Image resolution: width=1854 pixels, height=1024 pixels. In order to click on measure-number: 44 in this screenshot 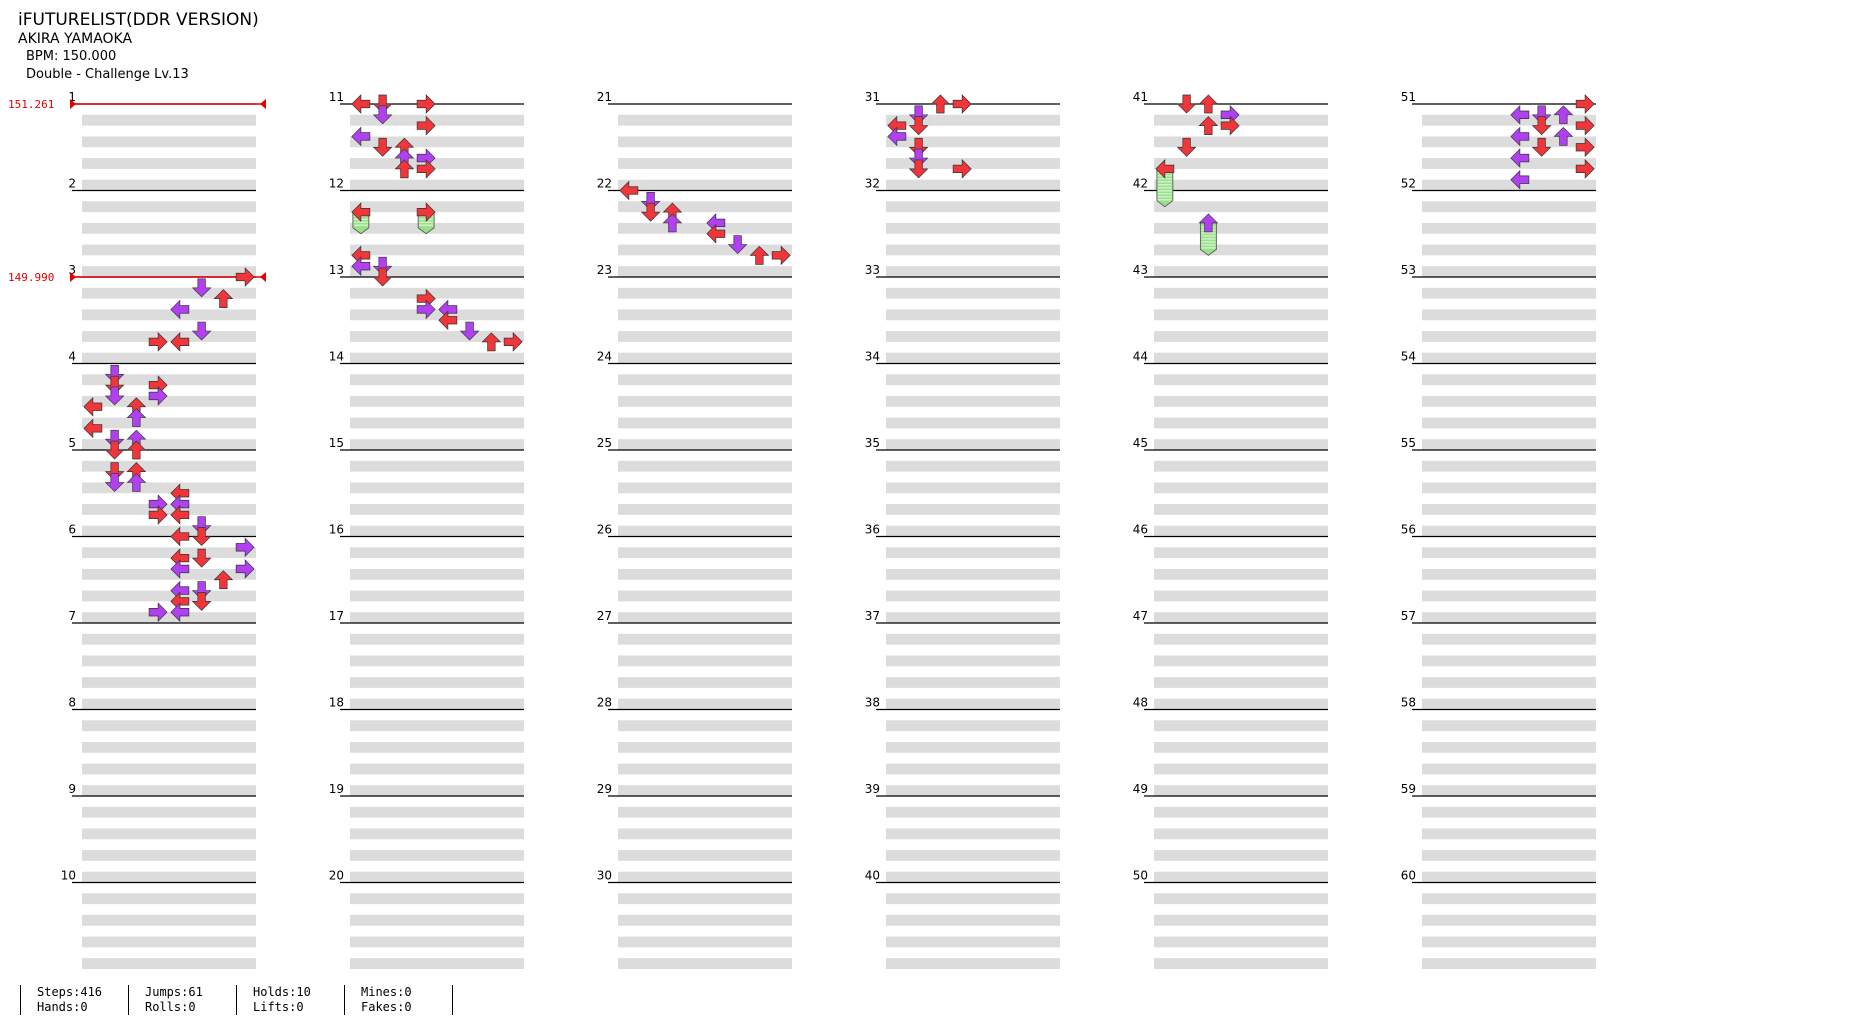, I will do `click(1140, 357)`.